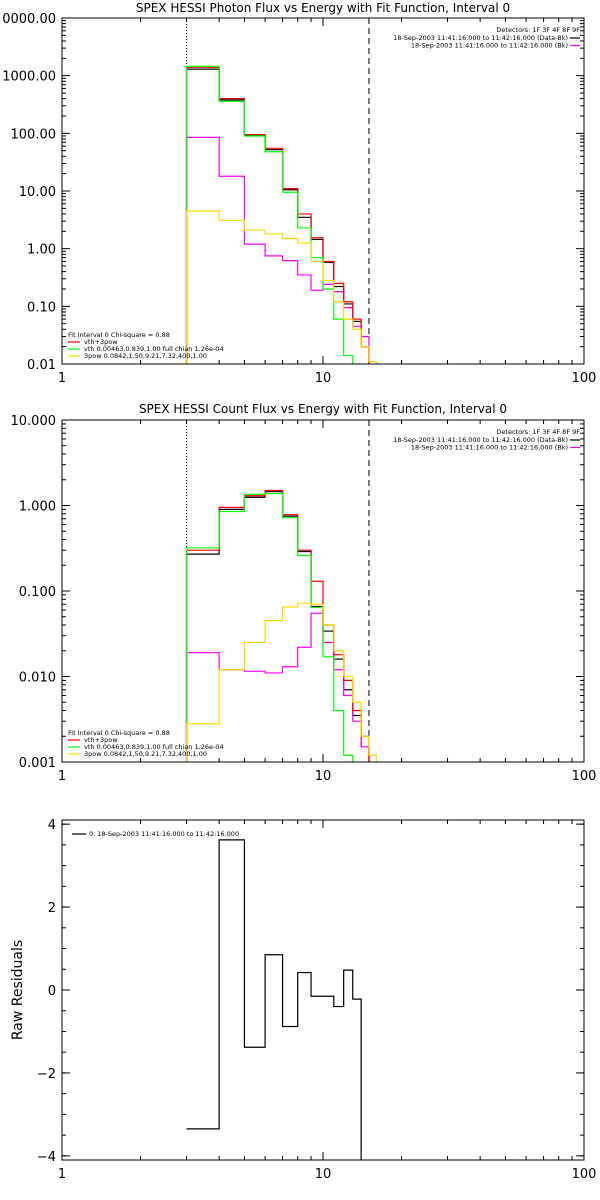 This screenshot has width=600, height=1200. What do you see at coordinates (37, 507) in the screenshot?
I see `y-tick-label: 1.000` at bounding box center [37, 507].